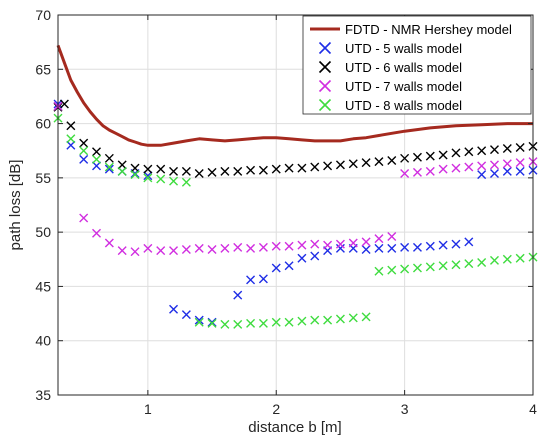 The width and height of the screenshot is (550, 442). What do you see at coordinates (15, 205) in the screenshot?
I see `y-axis-label: path loss [dB]` at bounding box center [15, 205].